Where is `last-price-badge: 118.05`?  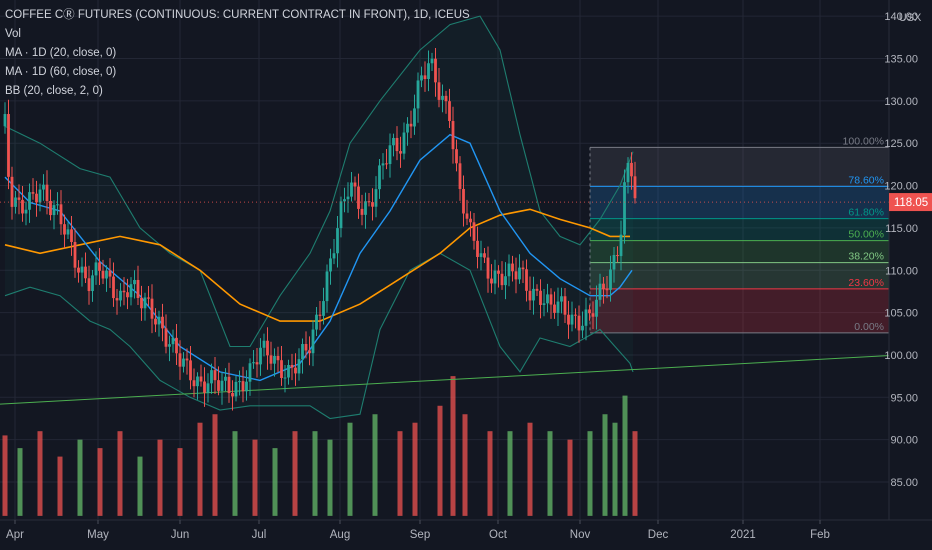 last-price-badge: 118.05 is located at coordinates (910, 202).